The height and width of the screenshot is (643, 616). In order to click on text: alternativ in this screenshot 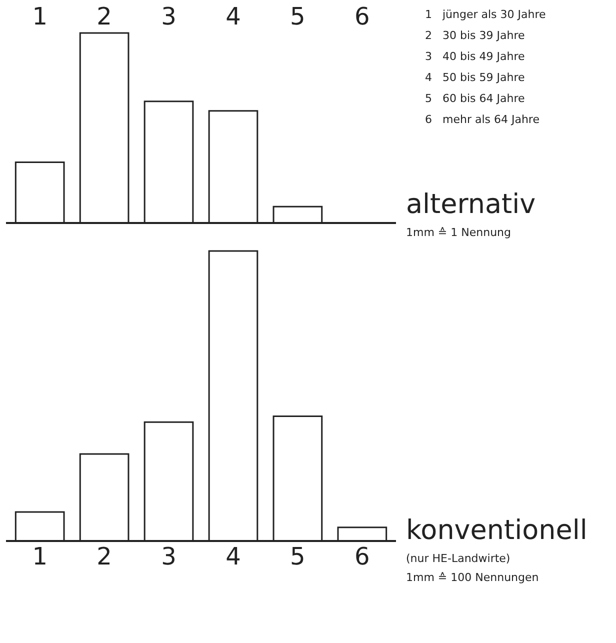, I will do `click(471, 204)`.